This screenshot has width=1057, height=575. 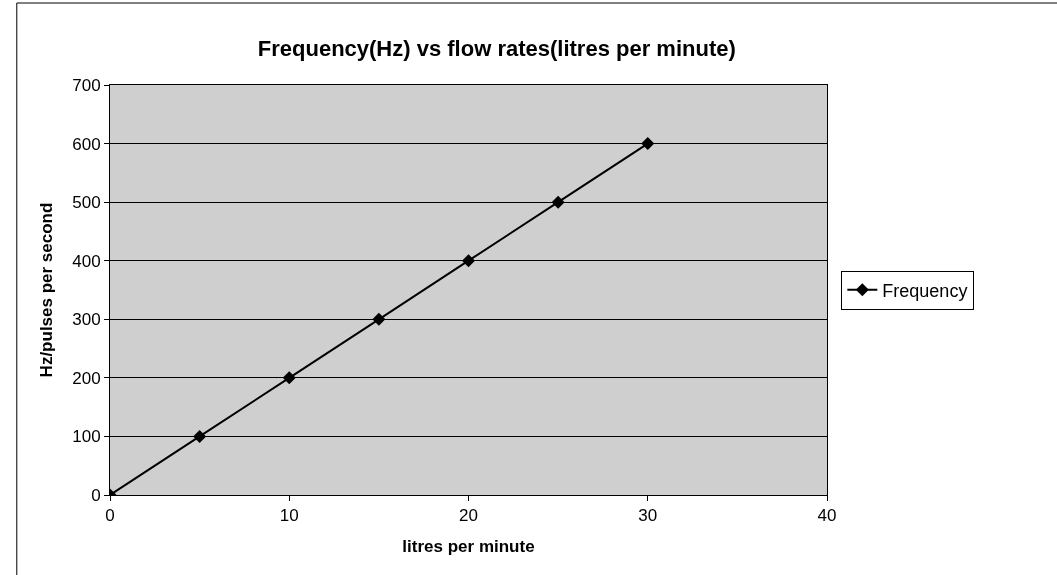 I want to click on x-tick-label: 30, so click(x=648, y=516).